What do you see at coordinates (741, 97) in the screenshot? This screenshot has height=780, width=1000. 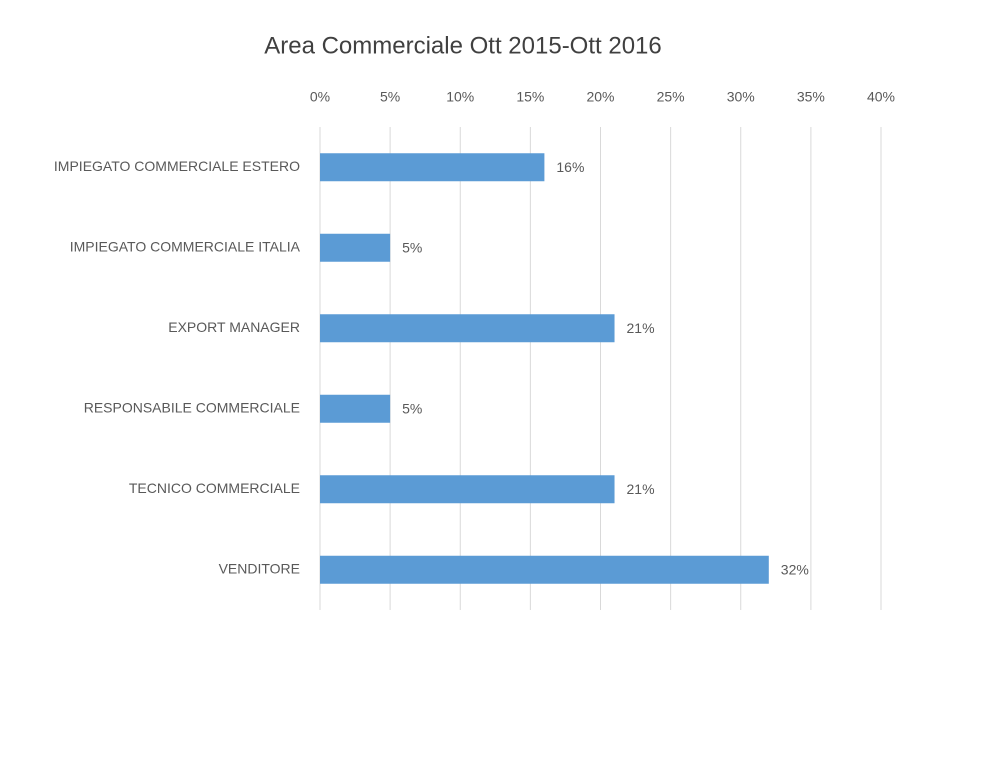 I see `x-tick-label: 30%` at bounding box center [741, 97].